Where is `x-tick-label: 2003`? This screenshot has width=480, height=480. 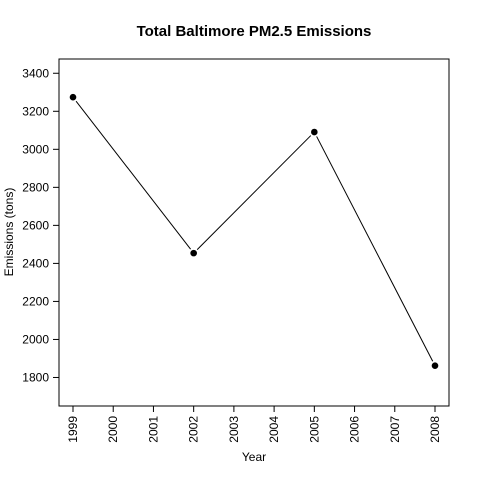 x-tick-label: 2003 is located at coordinates (234, 429).